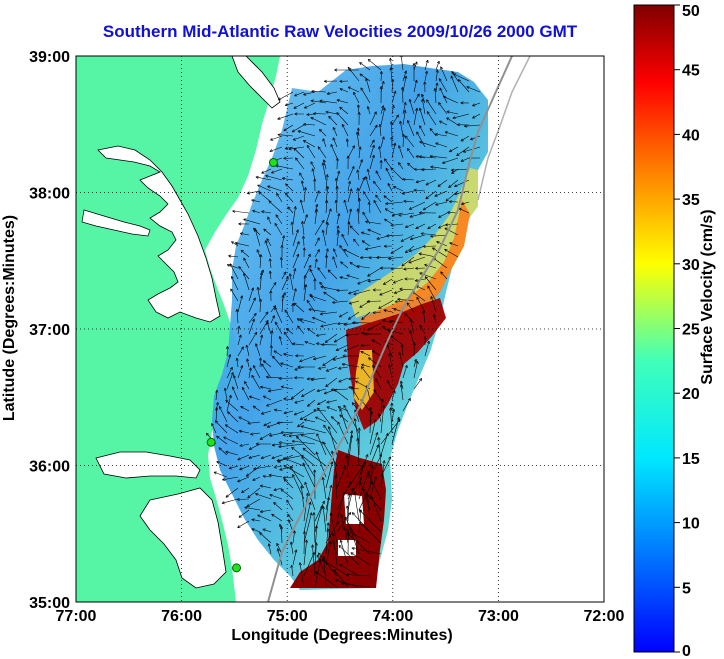  What do you see at coordinates (9, 318) in the screenshot?
I see `y-axis-label: Latitude (Degrees:Minutes)` at bounding box center [9, 318].